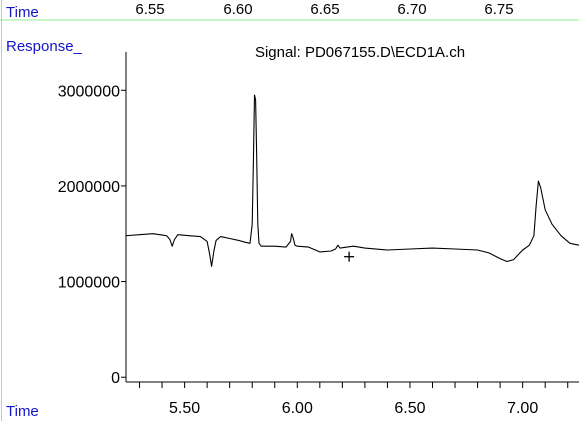 The image size is (579, 421). I want to click on footer-time-label: Time, so click(22, 411).